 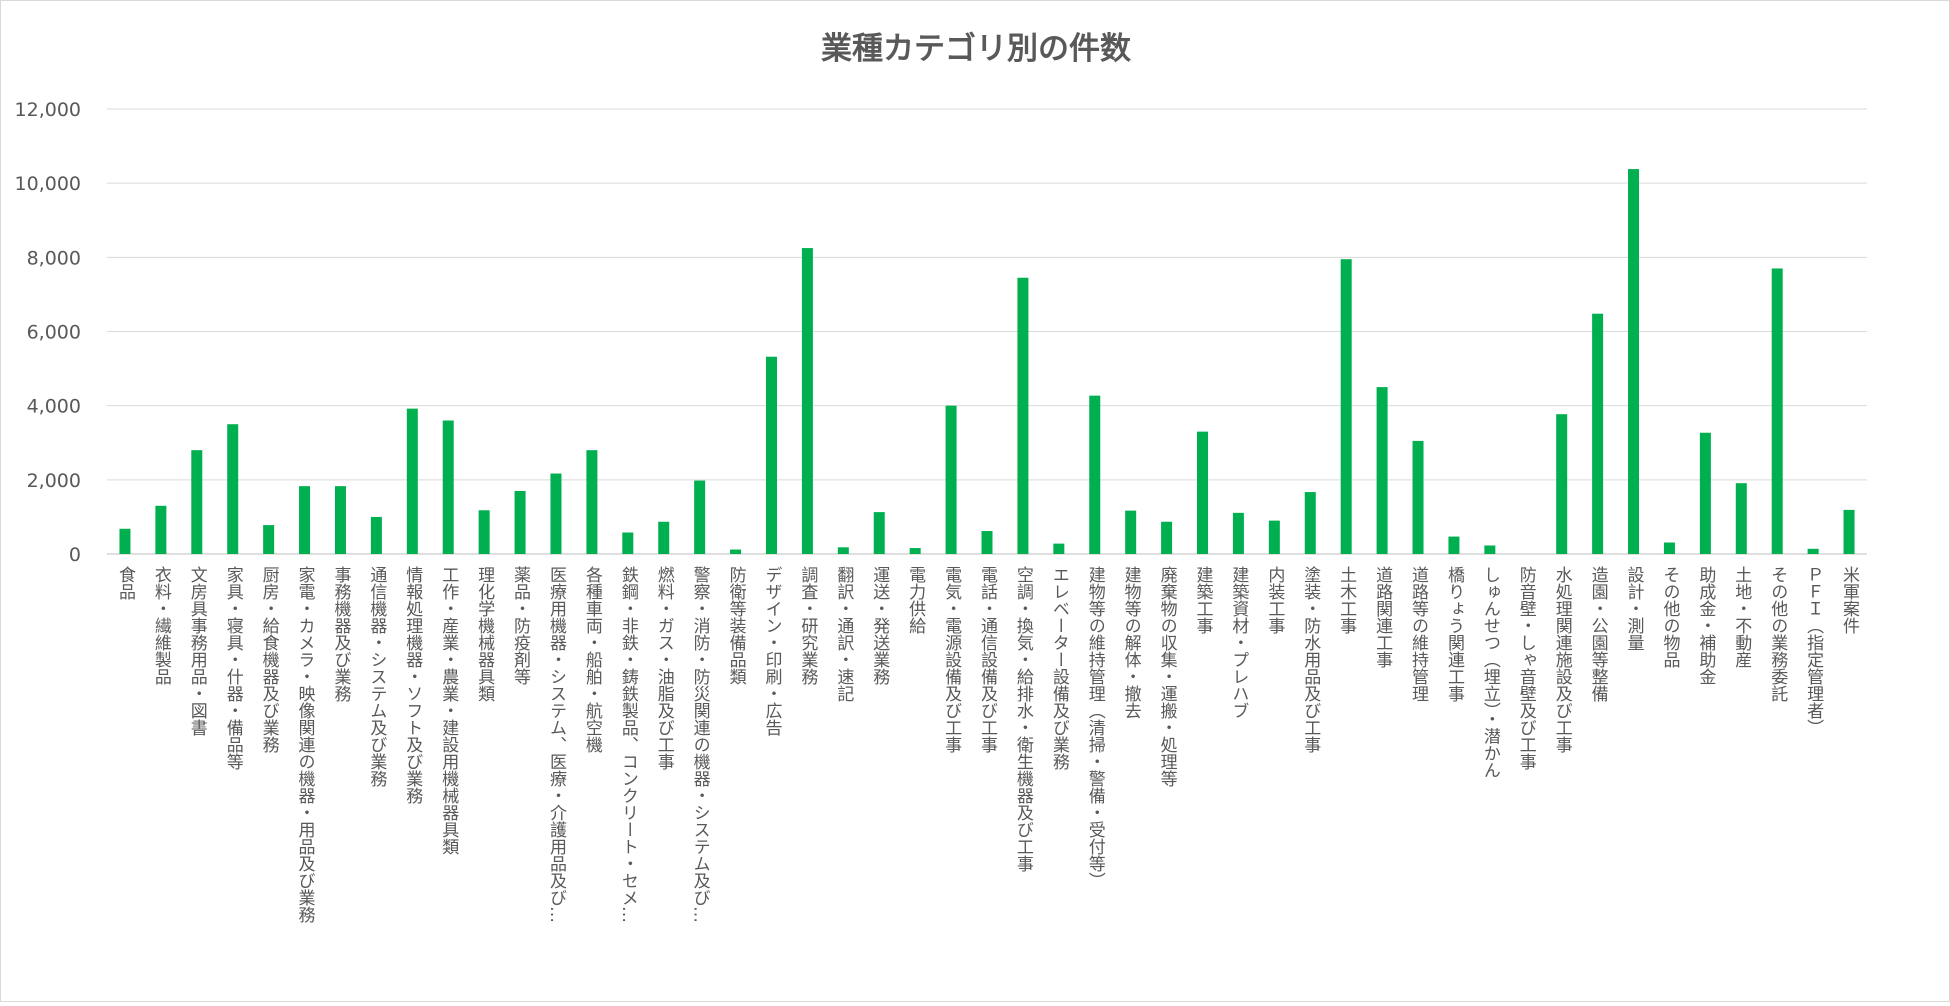 What do you see at coordinates (1454, 634) in the screenshot?
I see `x-tick-label: 橋りょう関連工事` at bounding box center [1454, 634].